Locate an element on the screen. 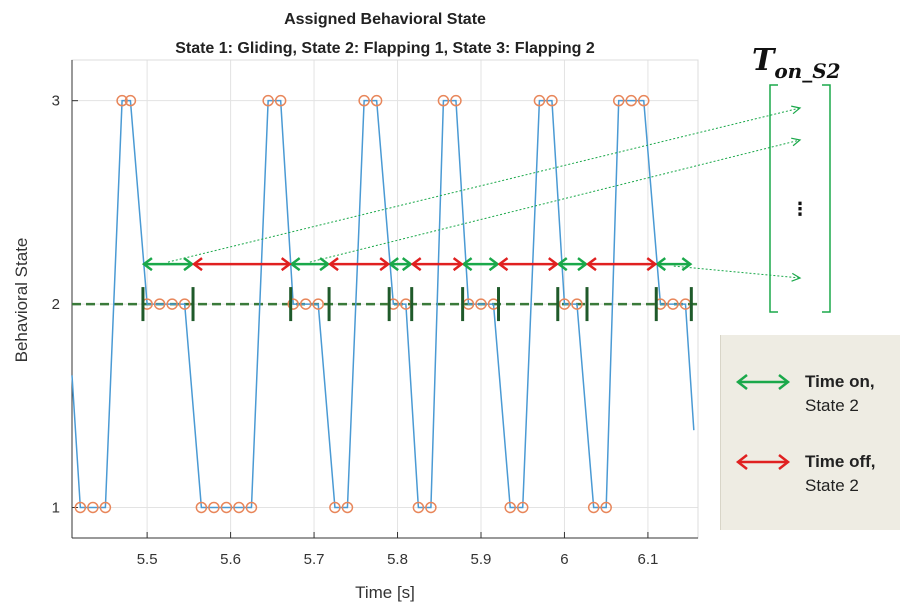  chart-title: Assigned Behavioral State is located at coordinates (385, 19).